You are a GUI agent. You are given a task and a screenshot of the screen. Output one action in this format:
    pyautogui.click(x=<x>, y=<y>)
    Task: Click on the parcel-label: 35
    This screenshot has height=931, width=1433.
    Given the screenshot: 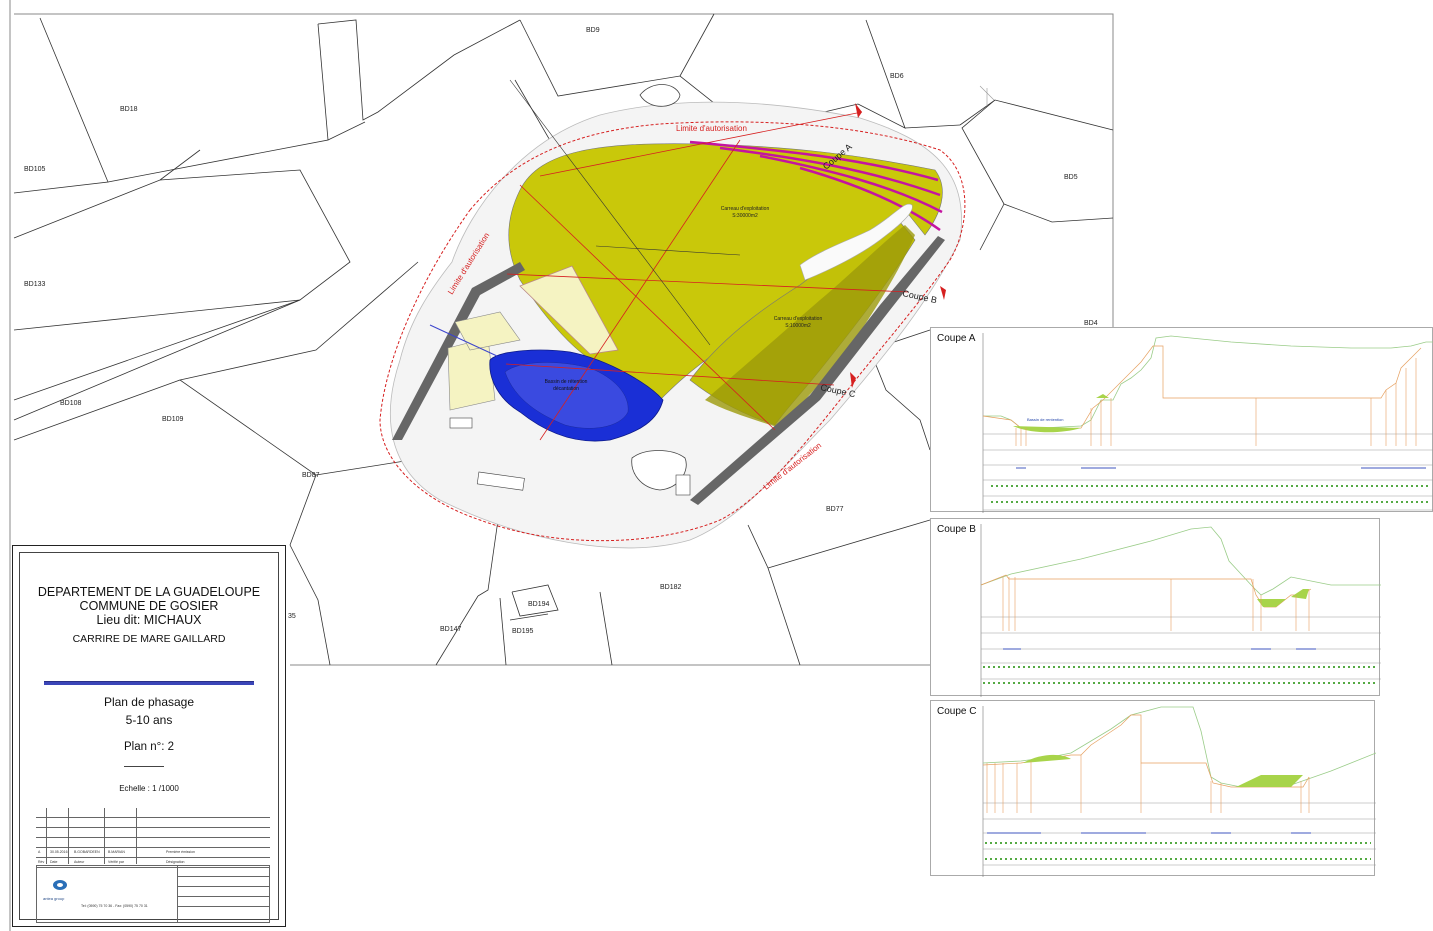 What is the action you would take?
    pyautogui.click(x=292, y=616)
    